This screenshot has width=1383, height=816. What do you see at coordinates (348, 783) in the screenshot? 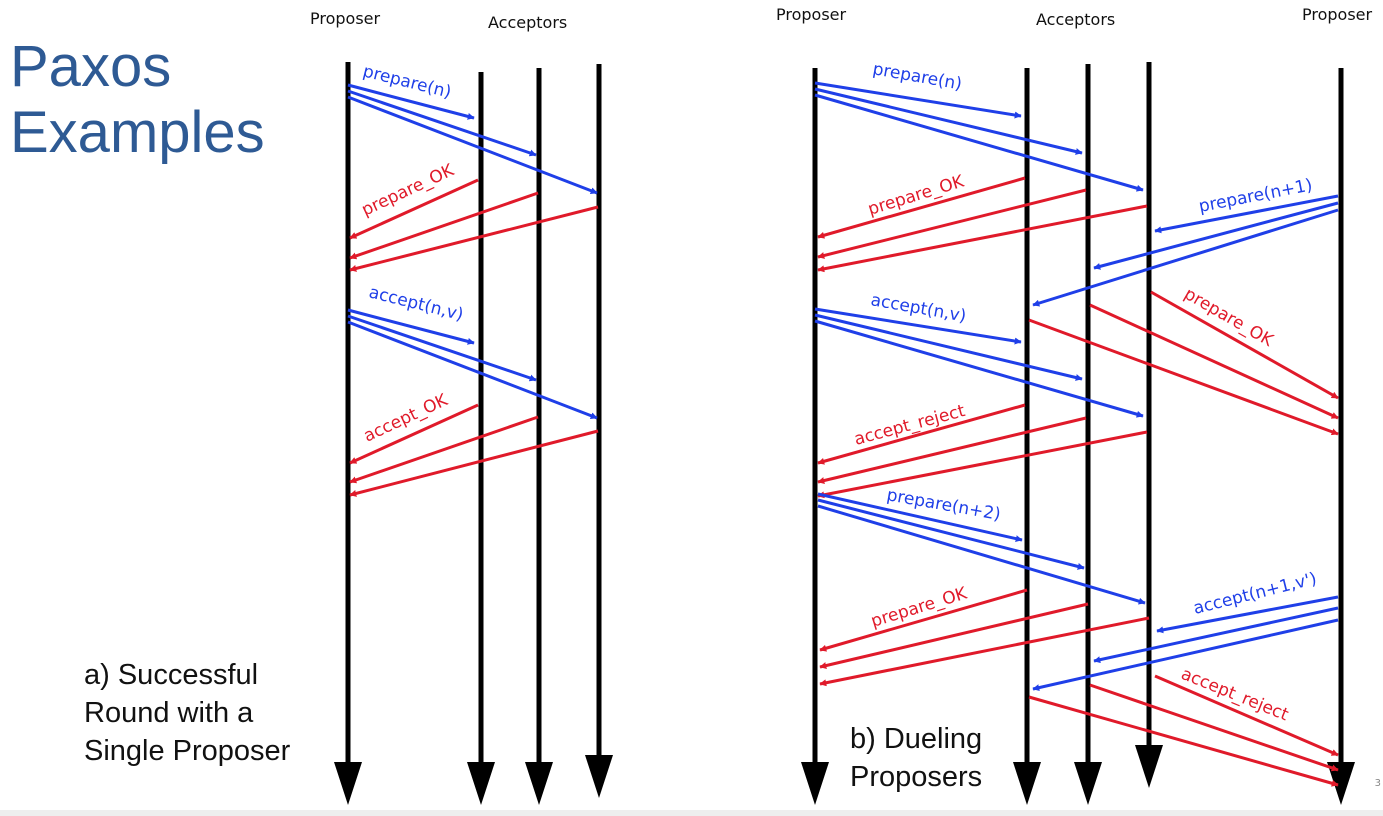
I see `proposer-timeline-head` at bounding box center [348, 783].